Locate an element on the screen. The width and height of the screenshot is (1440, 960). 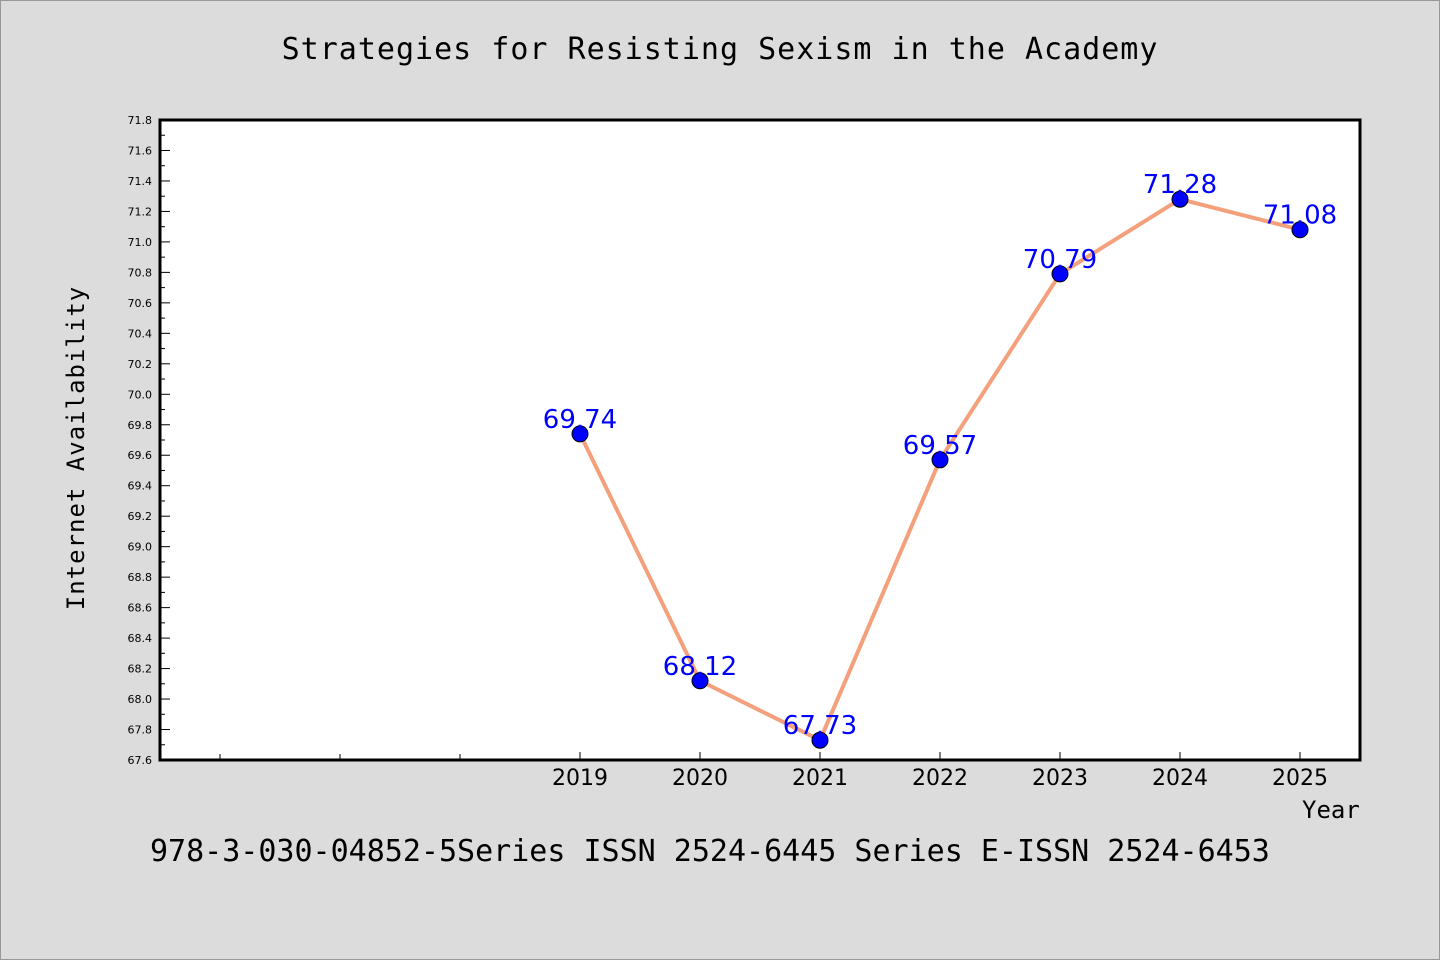
y-tick-label: 70.2 is located at coordinates (140, 364).